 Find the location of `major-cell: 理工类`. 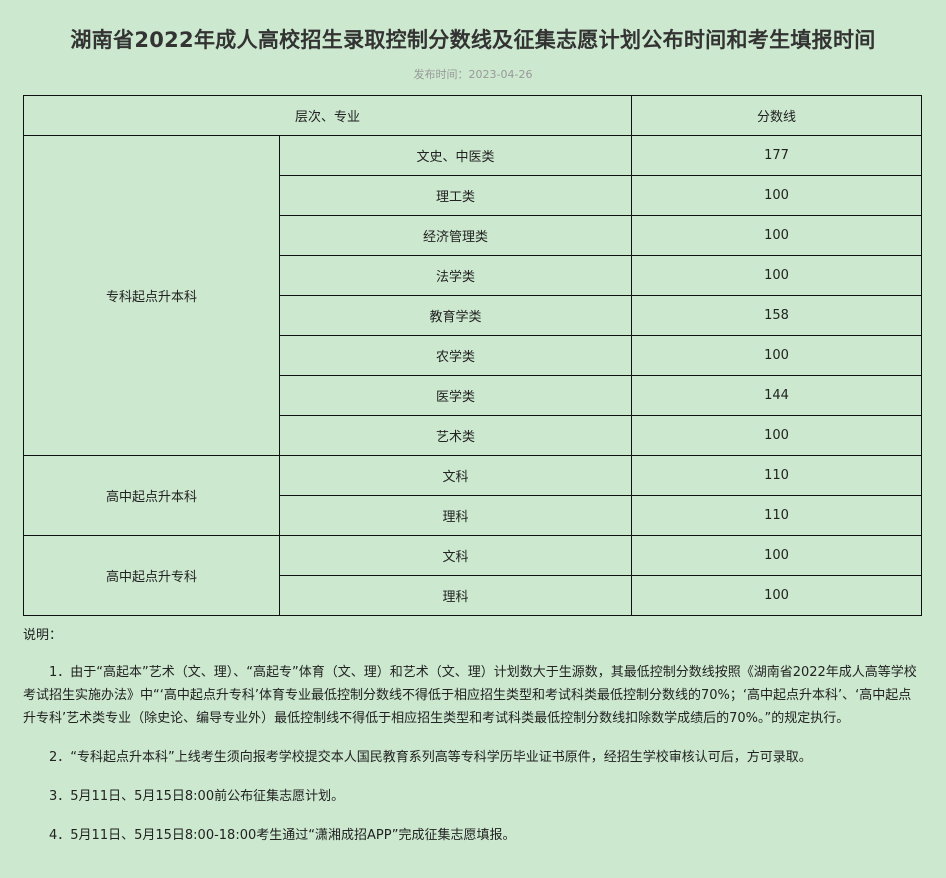

major-cell: 理工类 is located at coordinates (455, 195).